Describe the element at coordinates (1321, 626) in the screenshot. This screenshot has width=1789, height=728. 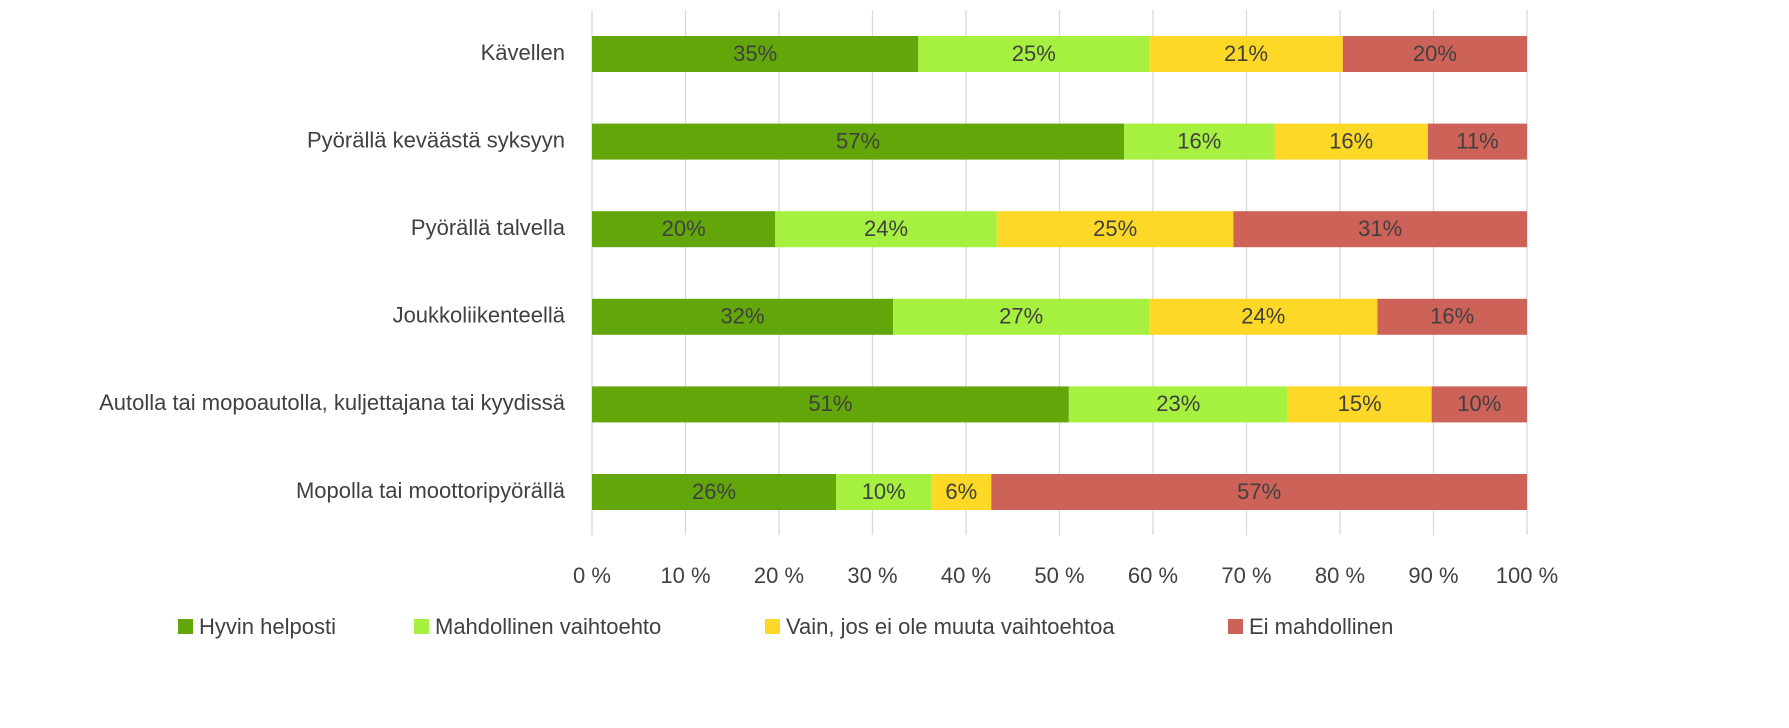
I see `legend-label: Ei mahdollinen` at that location.